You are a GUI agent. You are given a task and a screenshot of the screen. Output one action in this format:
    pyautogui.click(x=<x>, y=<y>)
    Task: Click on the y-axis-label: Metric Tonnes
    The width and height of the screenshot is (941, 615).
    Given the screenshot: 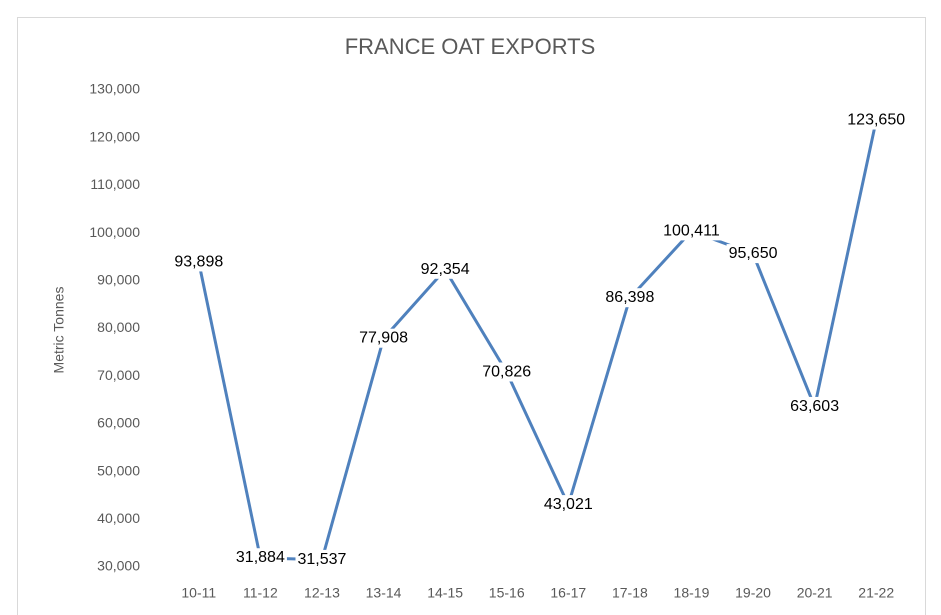 What is the action you would take?
    pyautogui.click(x=59, y=330)
    